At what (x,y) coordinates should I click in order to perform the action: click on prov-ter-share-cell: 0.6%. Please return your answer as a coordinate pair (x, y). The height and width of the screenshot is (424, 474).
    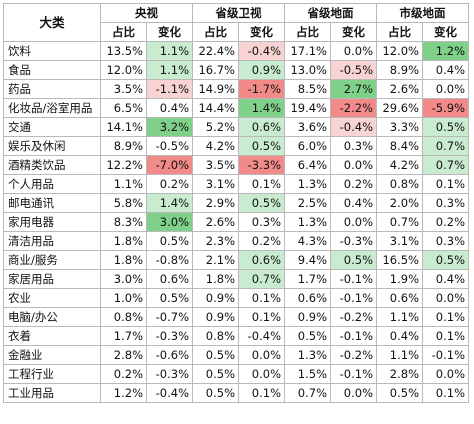
    Looking at the image, I should click on (307, 298).